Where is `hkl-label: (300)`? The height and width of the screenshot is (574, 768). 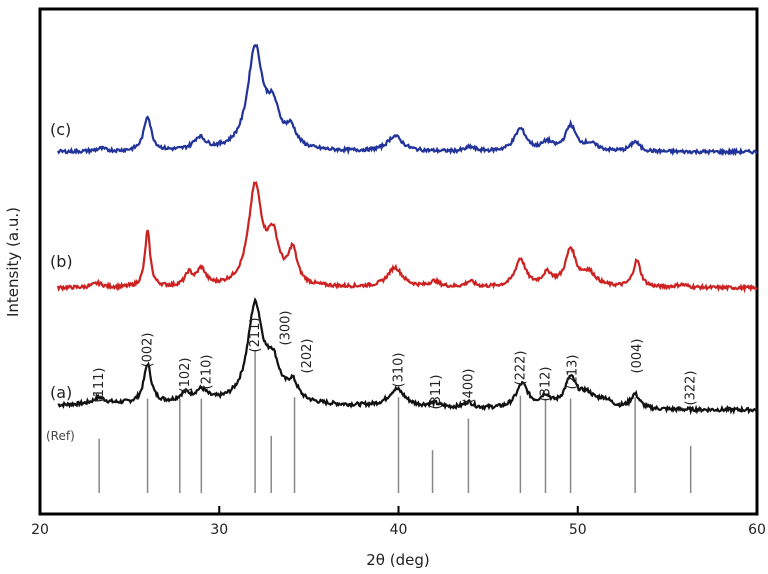 hkl-label: (300) is located at coordinates (286, 328).